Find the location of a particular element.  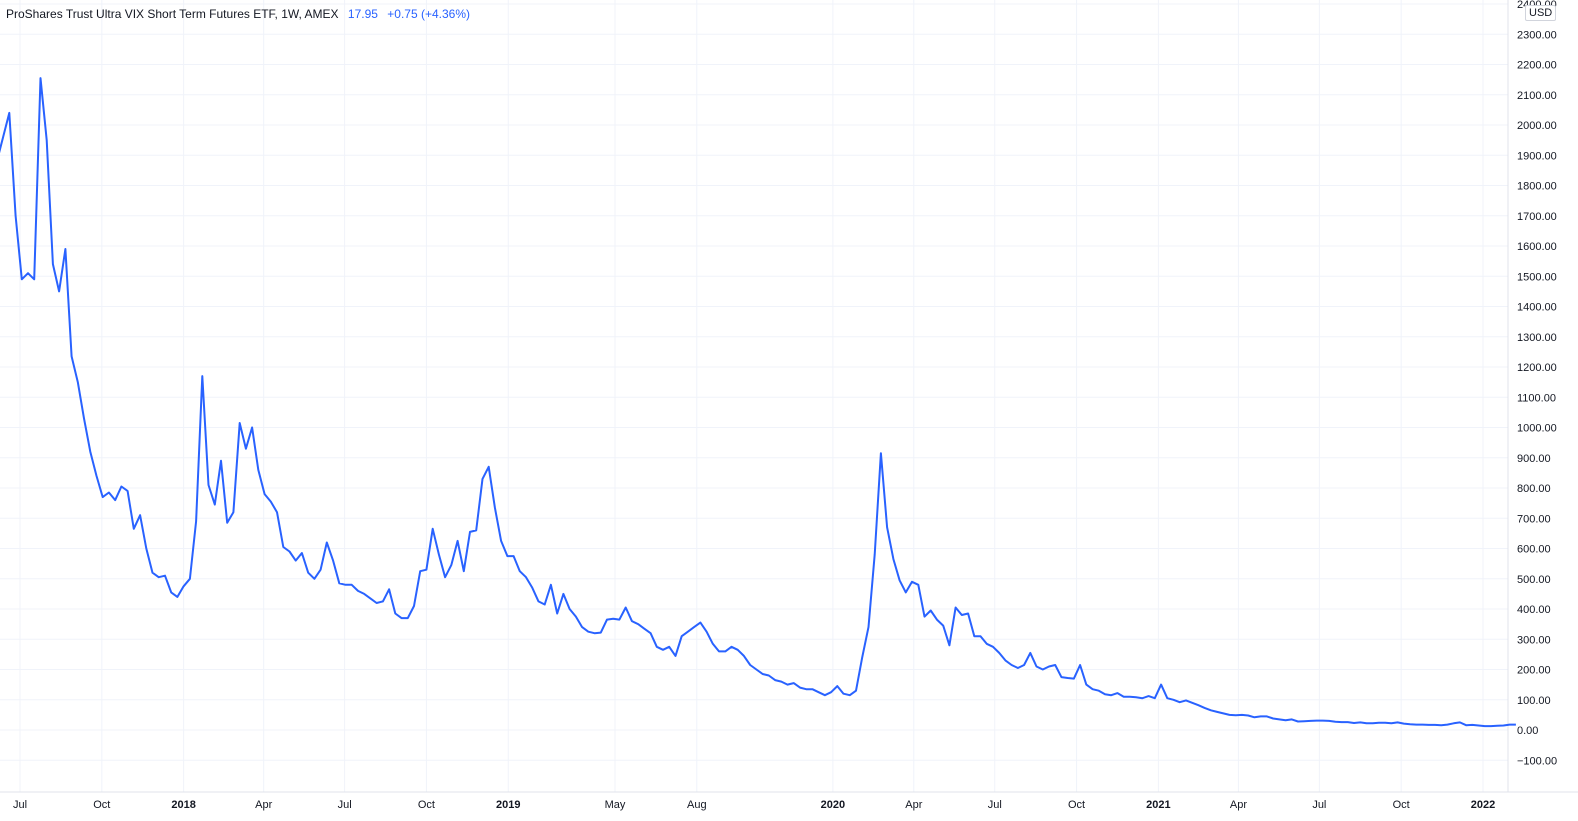

currency-label: USD is located at coordinates (1541, 13).